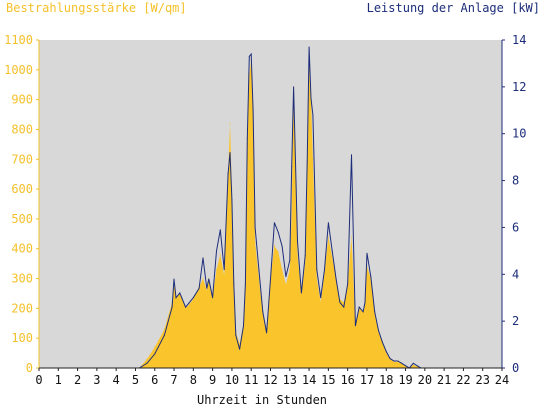  Describe the element at coordinates (22, 308) in the screenshot. I see `left-tick-label: 200` at that location.